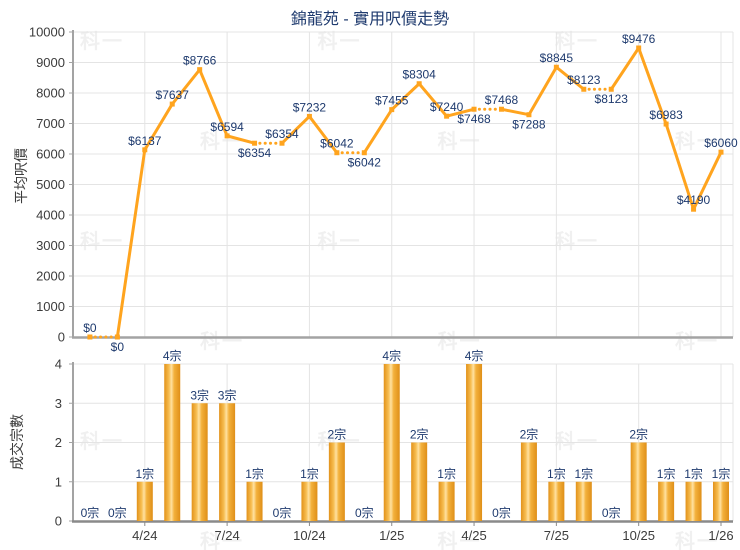  What do you see at coordinates (419, 75) in the screenshot?
I see `price-label: $8304` at bounding box center [419, 75].